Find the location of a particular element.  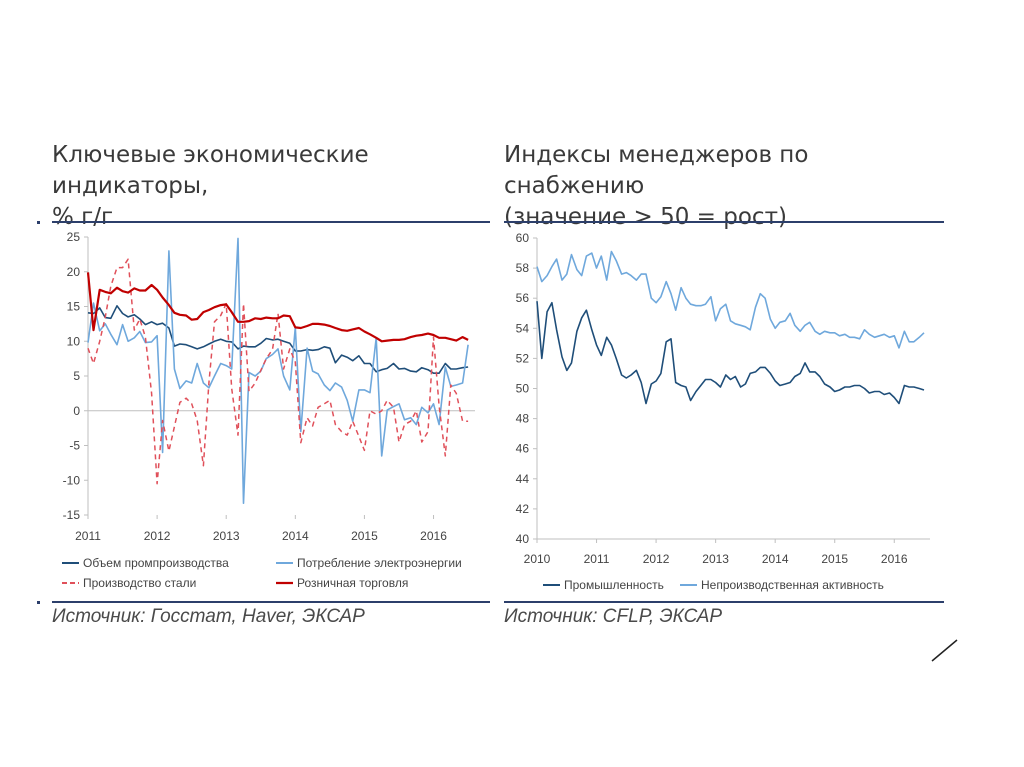

y-tick-label: 48 is located at coordinates (523, 419).